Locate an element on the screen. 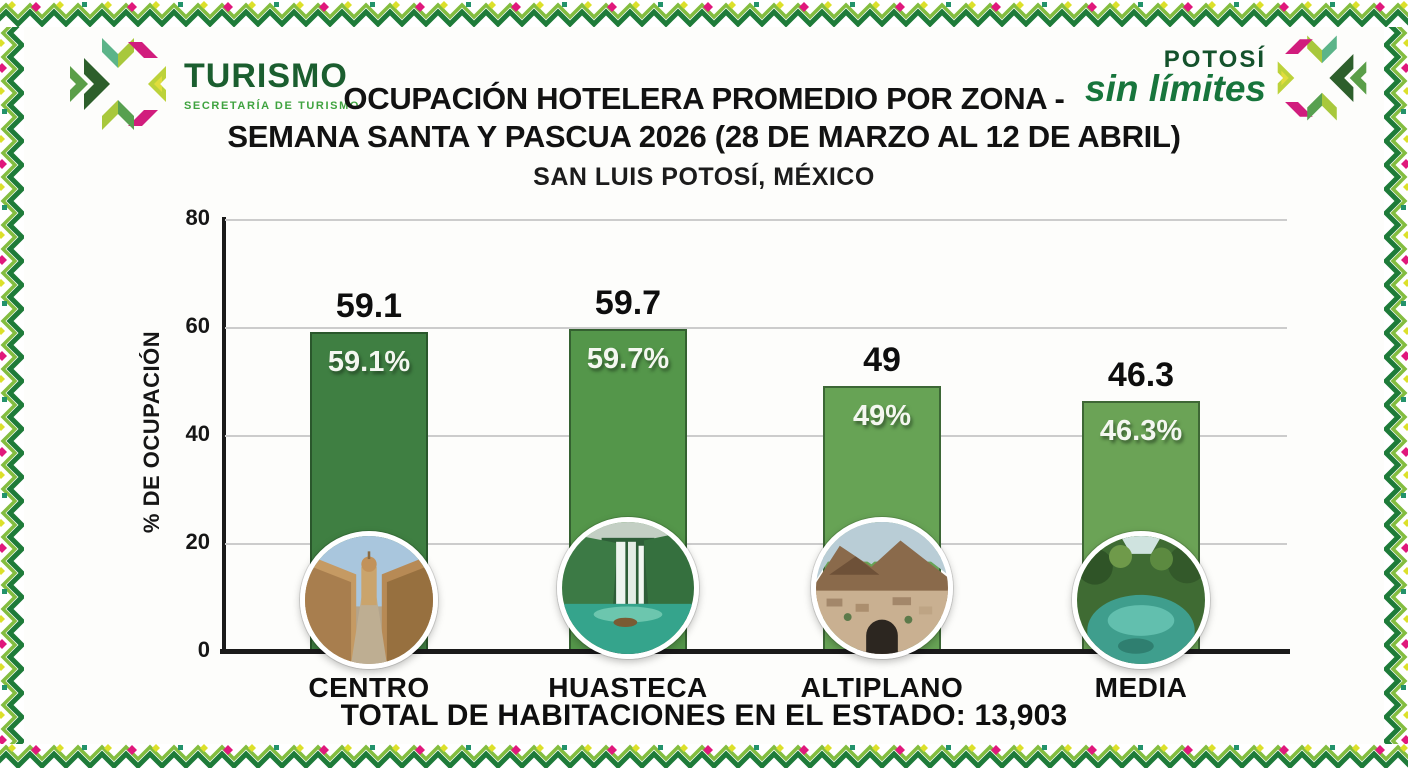 The width and height of the screenshot is (1408, 768). turismo-star-icon is located at coordinates (118, 84).